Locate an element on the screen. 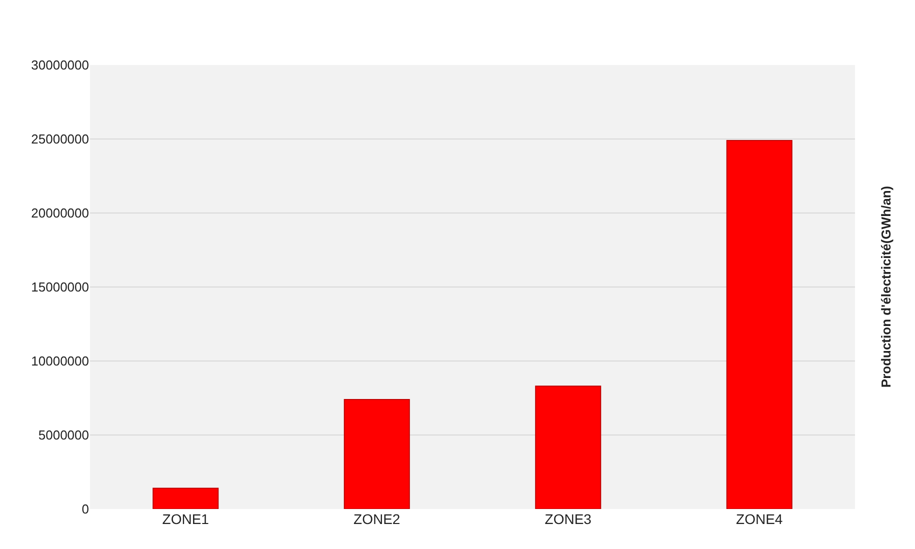 The image size is (915, 549). y-tick-label: 20000000 is located at coordinates (60, 213).